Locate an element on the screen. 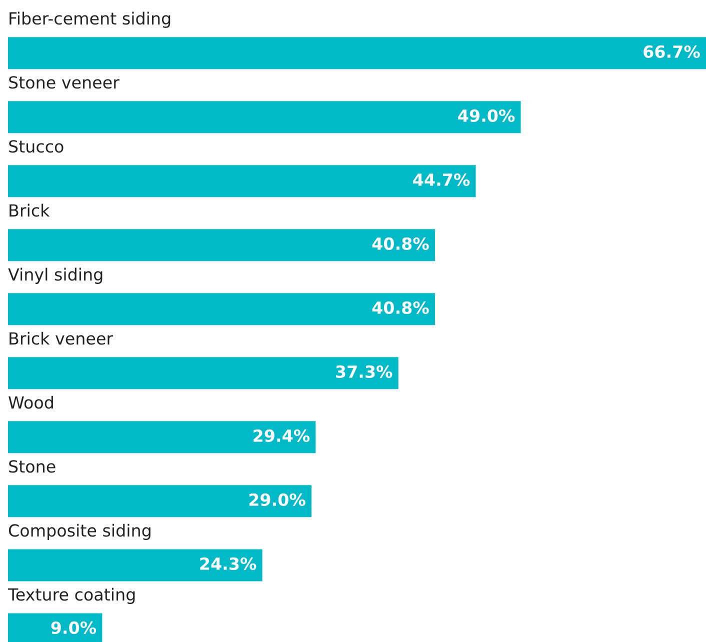 The image size is (706, 642). y-tick-label: Brick is located at coordinates (30, 210).